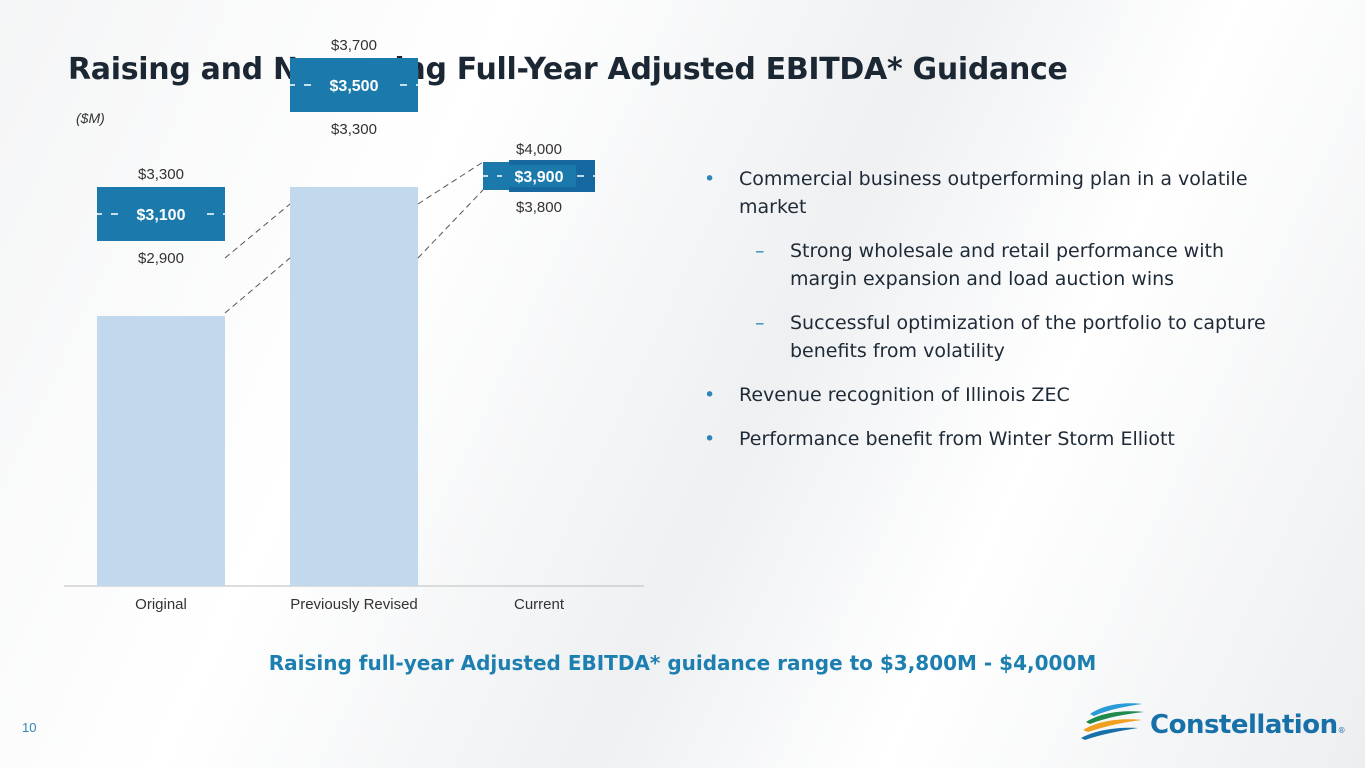 This screenshot has height=768, width=1365. What do you see at coordinates (539, 604) in the screenshot?
I see `category-label: Current` at bounding box center [539, 604].